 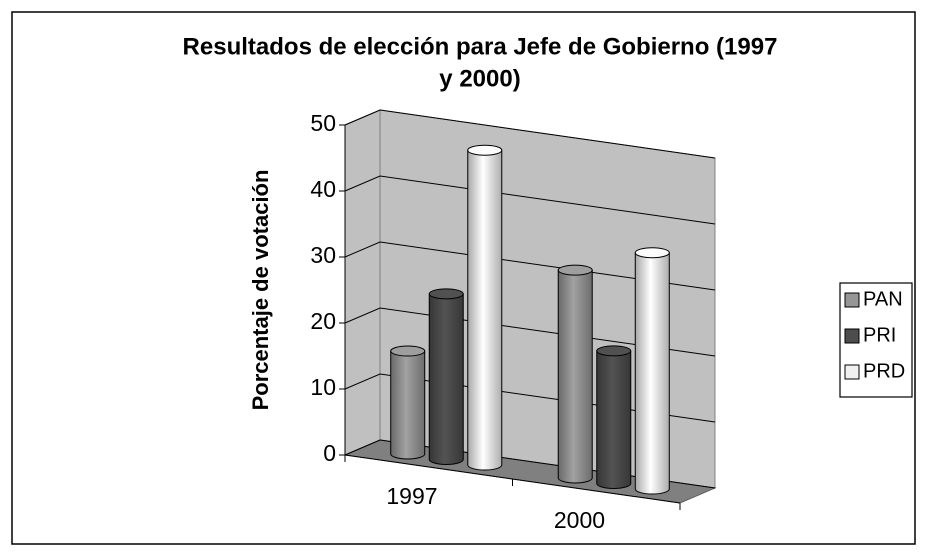 What do you see at coordinates (260, 290) in the screenshot?
I see `y-axis-label: Porcentaje de votación` at bounding box center [260, 290].